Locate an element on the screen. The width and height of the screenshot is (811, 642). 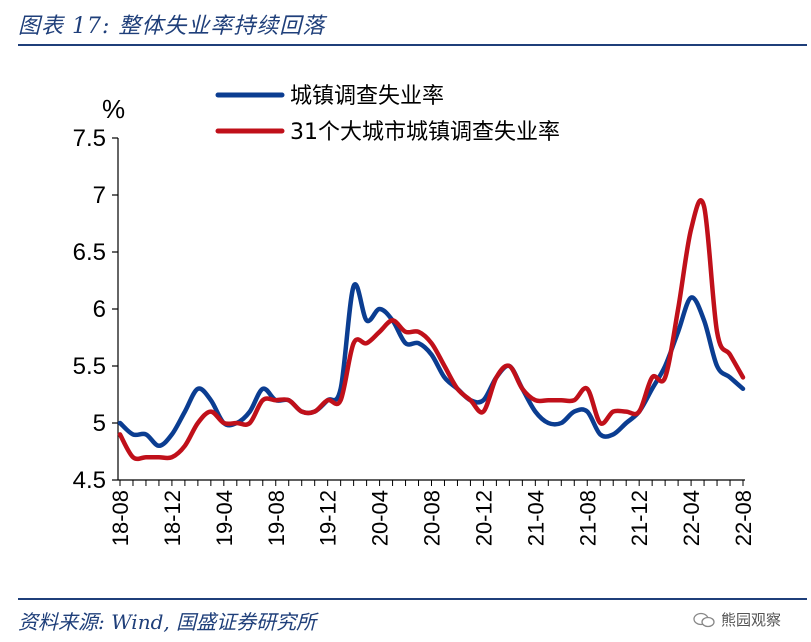
legend-label-1: 31个大城市城镇调查失业率 is located at coordinates (425, 132).